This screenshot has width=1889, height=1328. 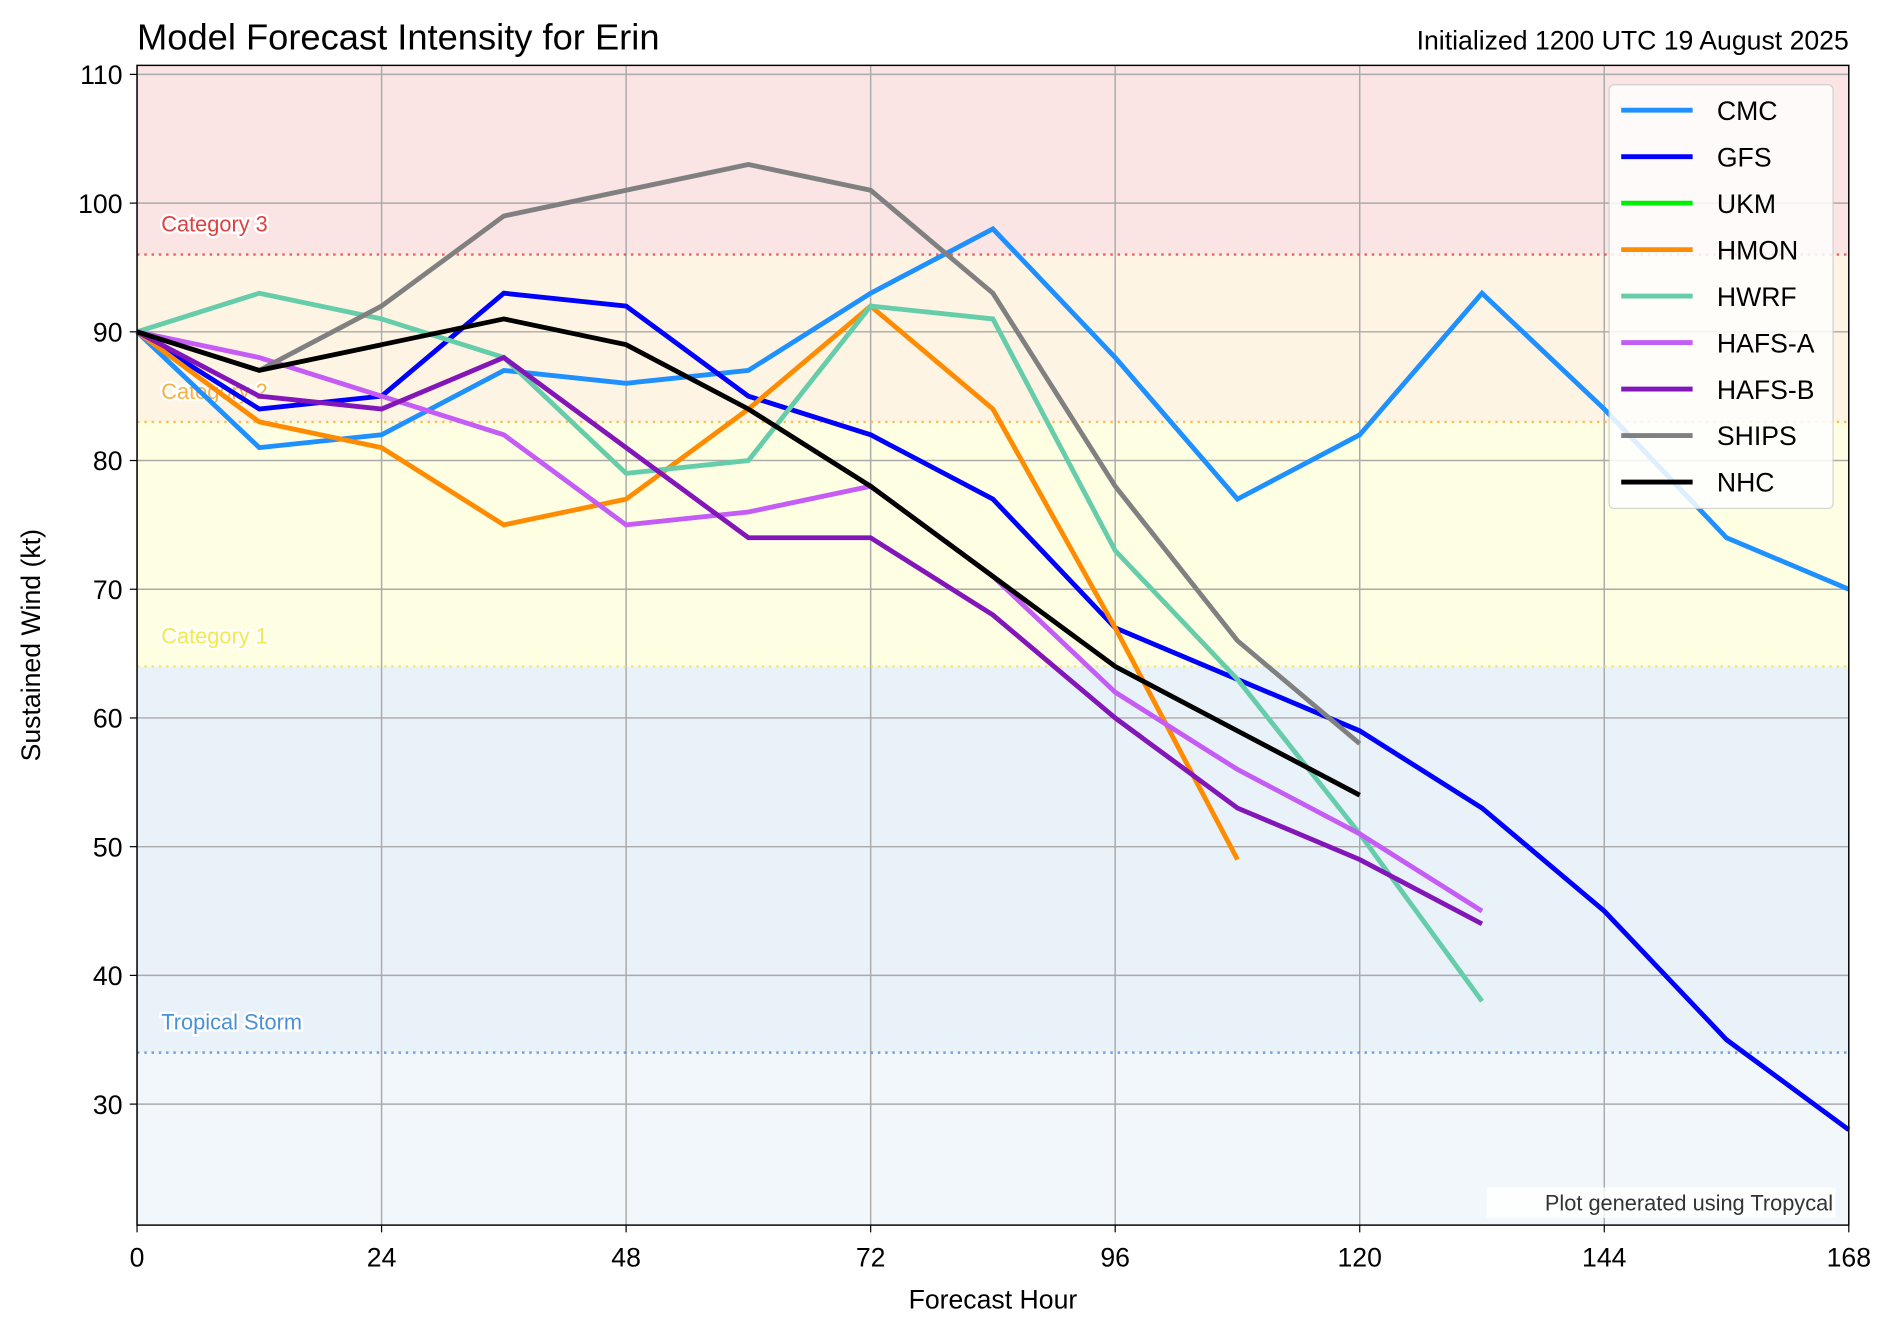 I want to click on legend-box, so click(x=1721, y=297).